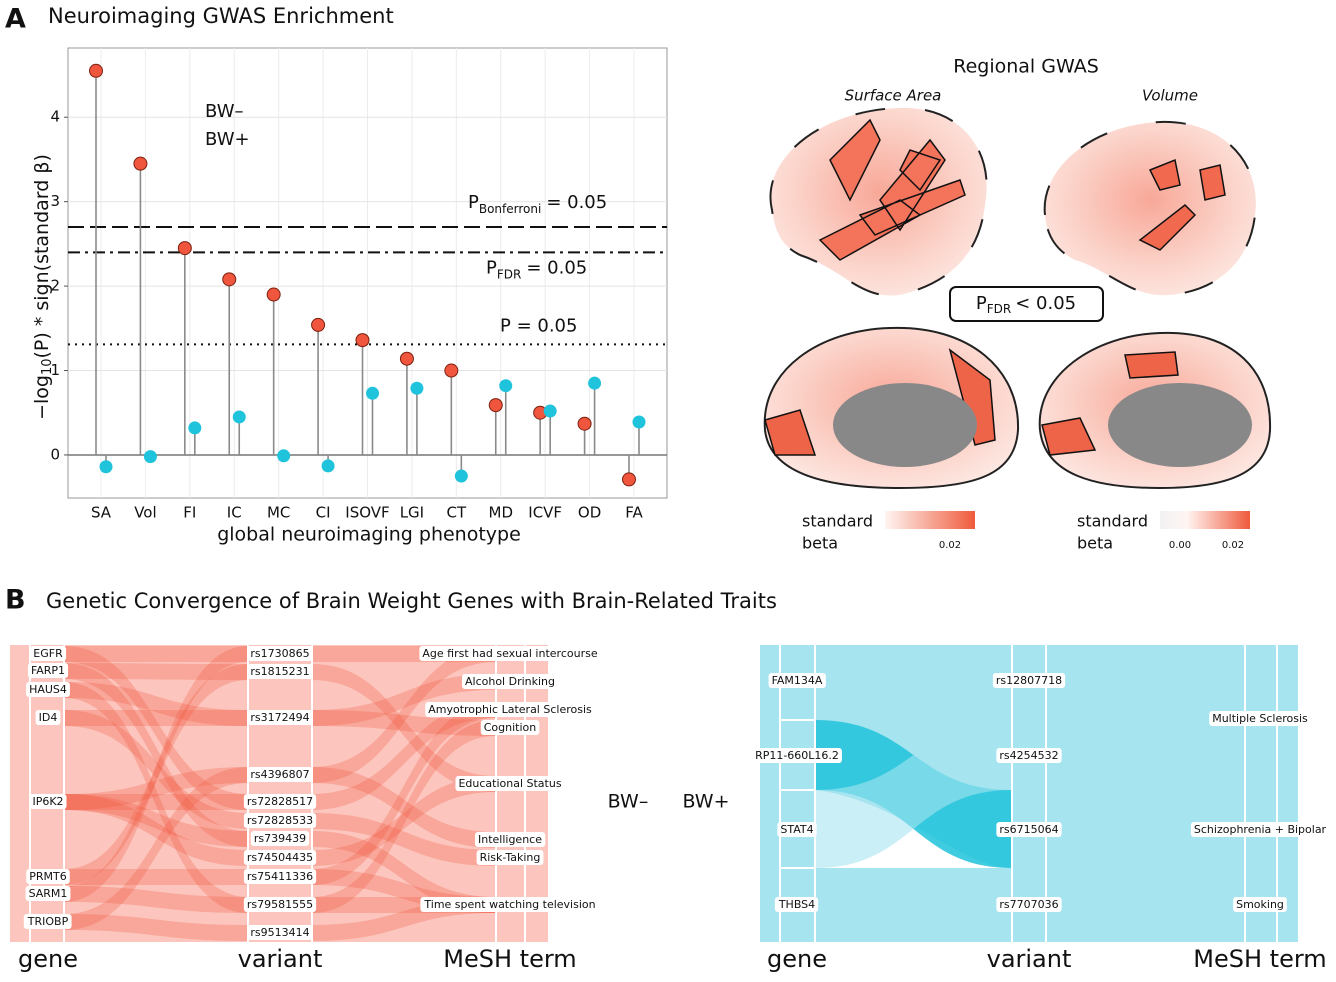 Image resolution: width=1336 pixels, height=982 pixels. What do you see at coordinates (367, 513) in the screenshot?
I see `x-tick-label: ISOVF` at bounding box center [367, 513].